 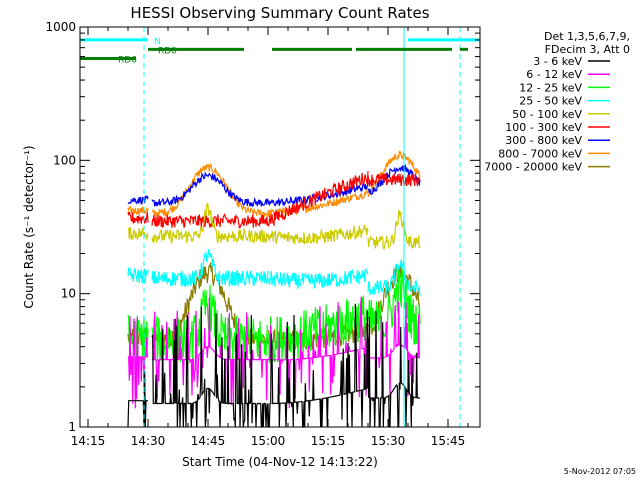 I want to click on y-tick-label: 100, so click(x=64, y=160).